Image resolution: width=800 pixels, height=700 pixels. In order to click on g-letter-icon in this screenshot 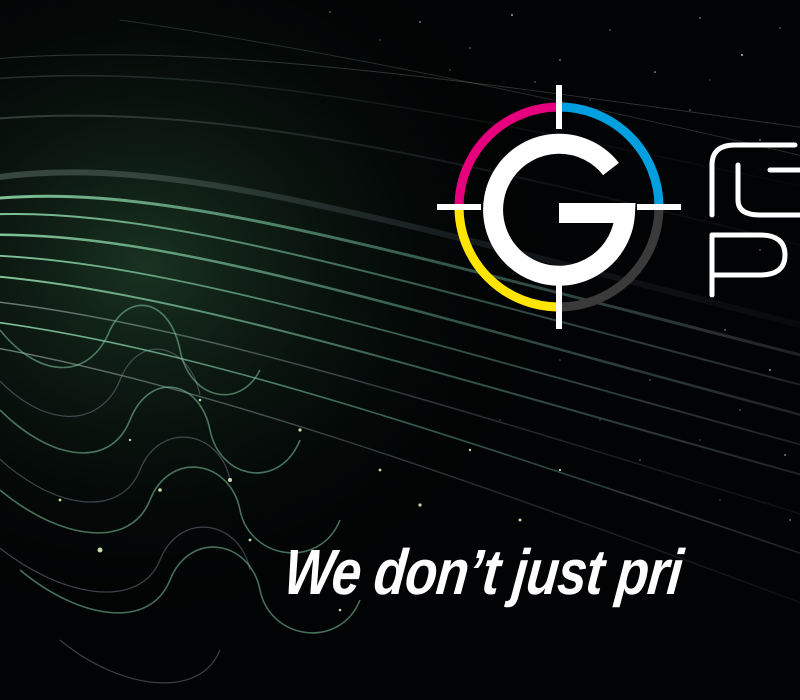, I will do `click(559, 209)`.